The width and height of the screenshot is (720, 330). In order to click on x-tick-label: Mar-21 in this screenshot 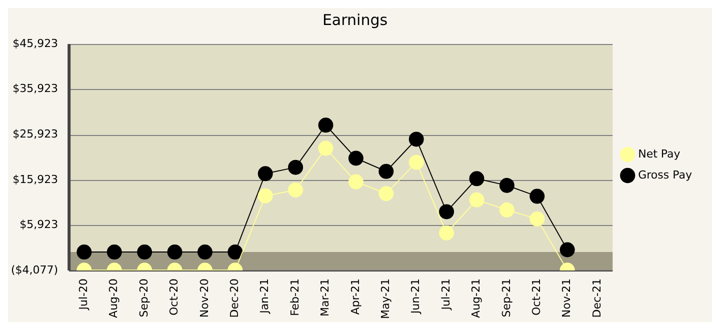, I will do `click(325, 297)`.